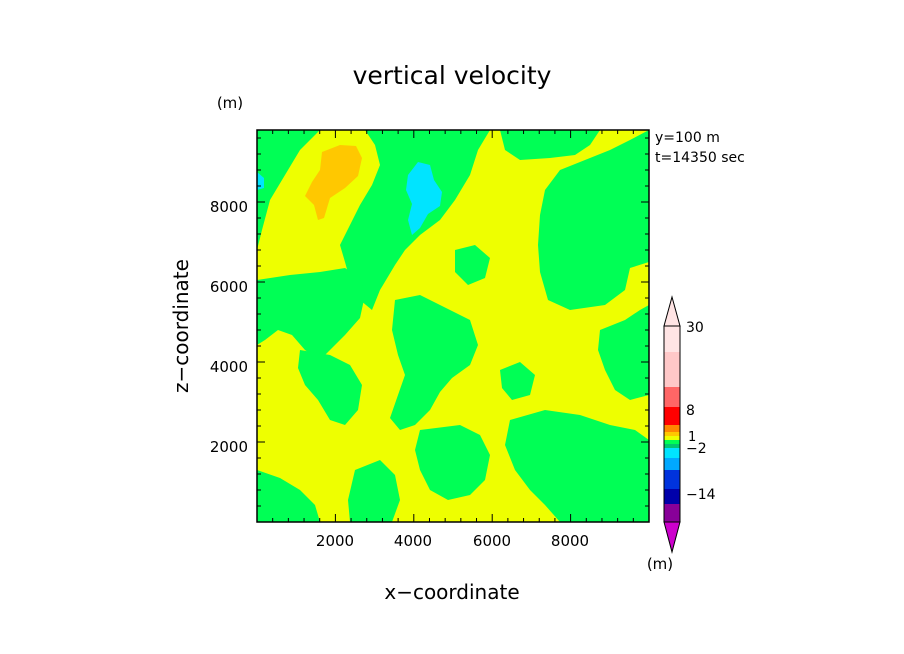  What do you see at coordinates (577, 466) in the screenshot?
I see `green-region-lower-right` at bounding box center [577, 466].